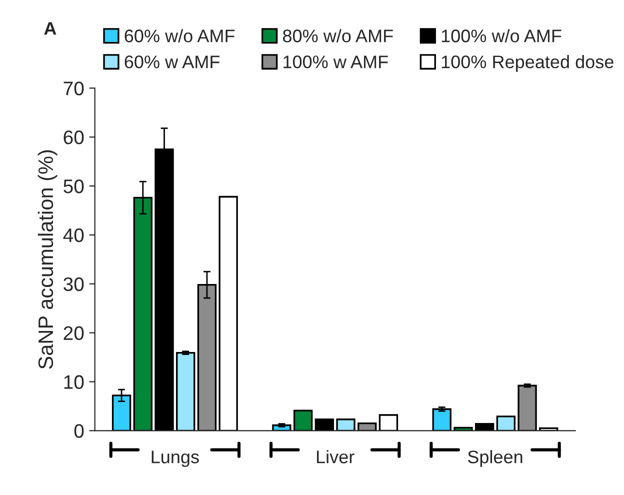  What do you see at coordinates (74, 137) in the screenshot?
I see `y-tick-label: 60` at bounding box center [74, 137].